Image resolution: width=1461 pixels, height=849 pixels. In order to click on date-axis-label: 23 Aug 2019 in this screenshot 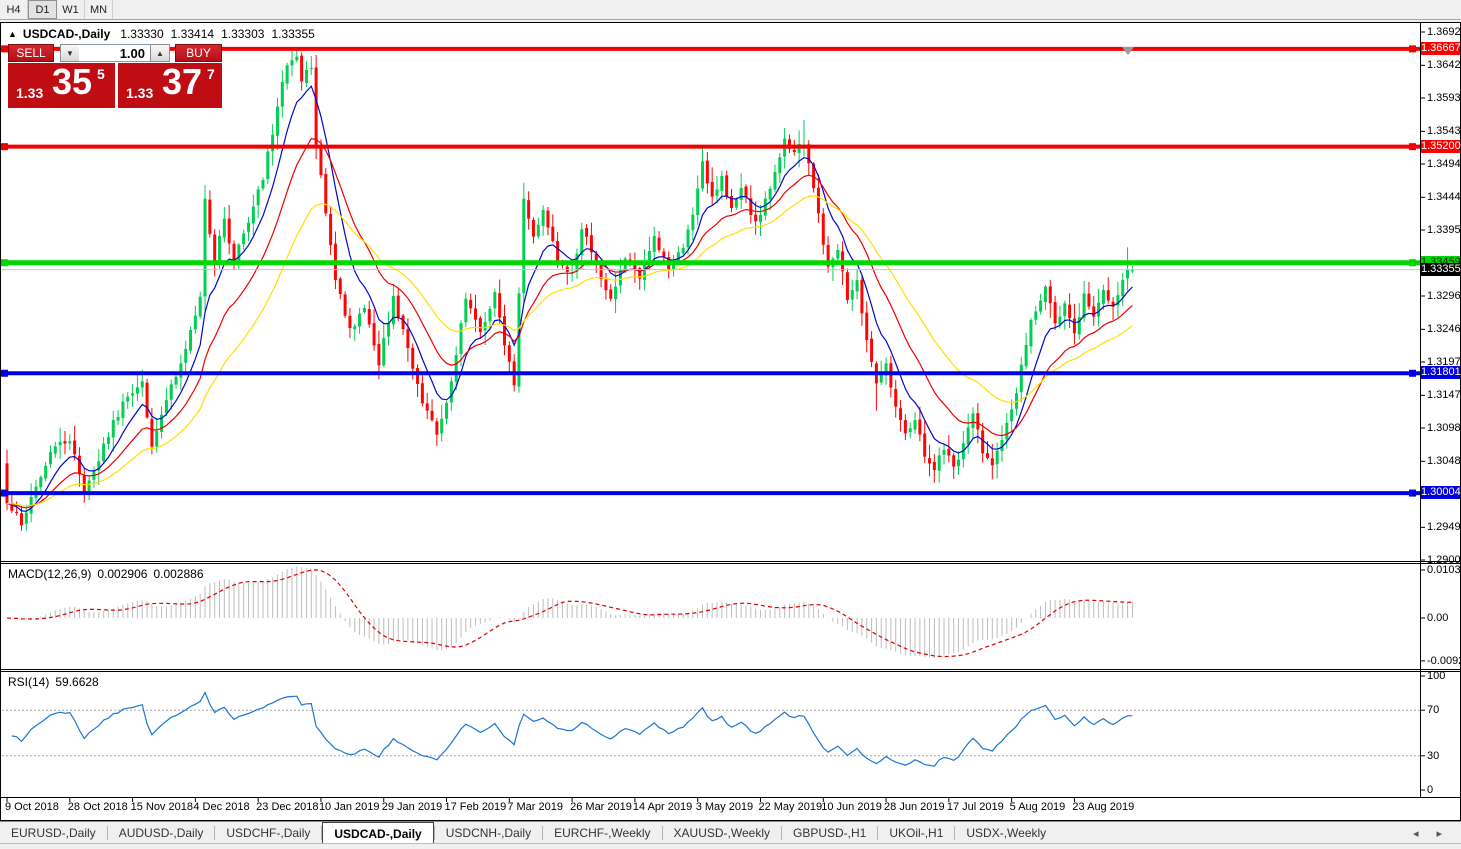, I will do `click(1103, 807)`.